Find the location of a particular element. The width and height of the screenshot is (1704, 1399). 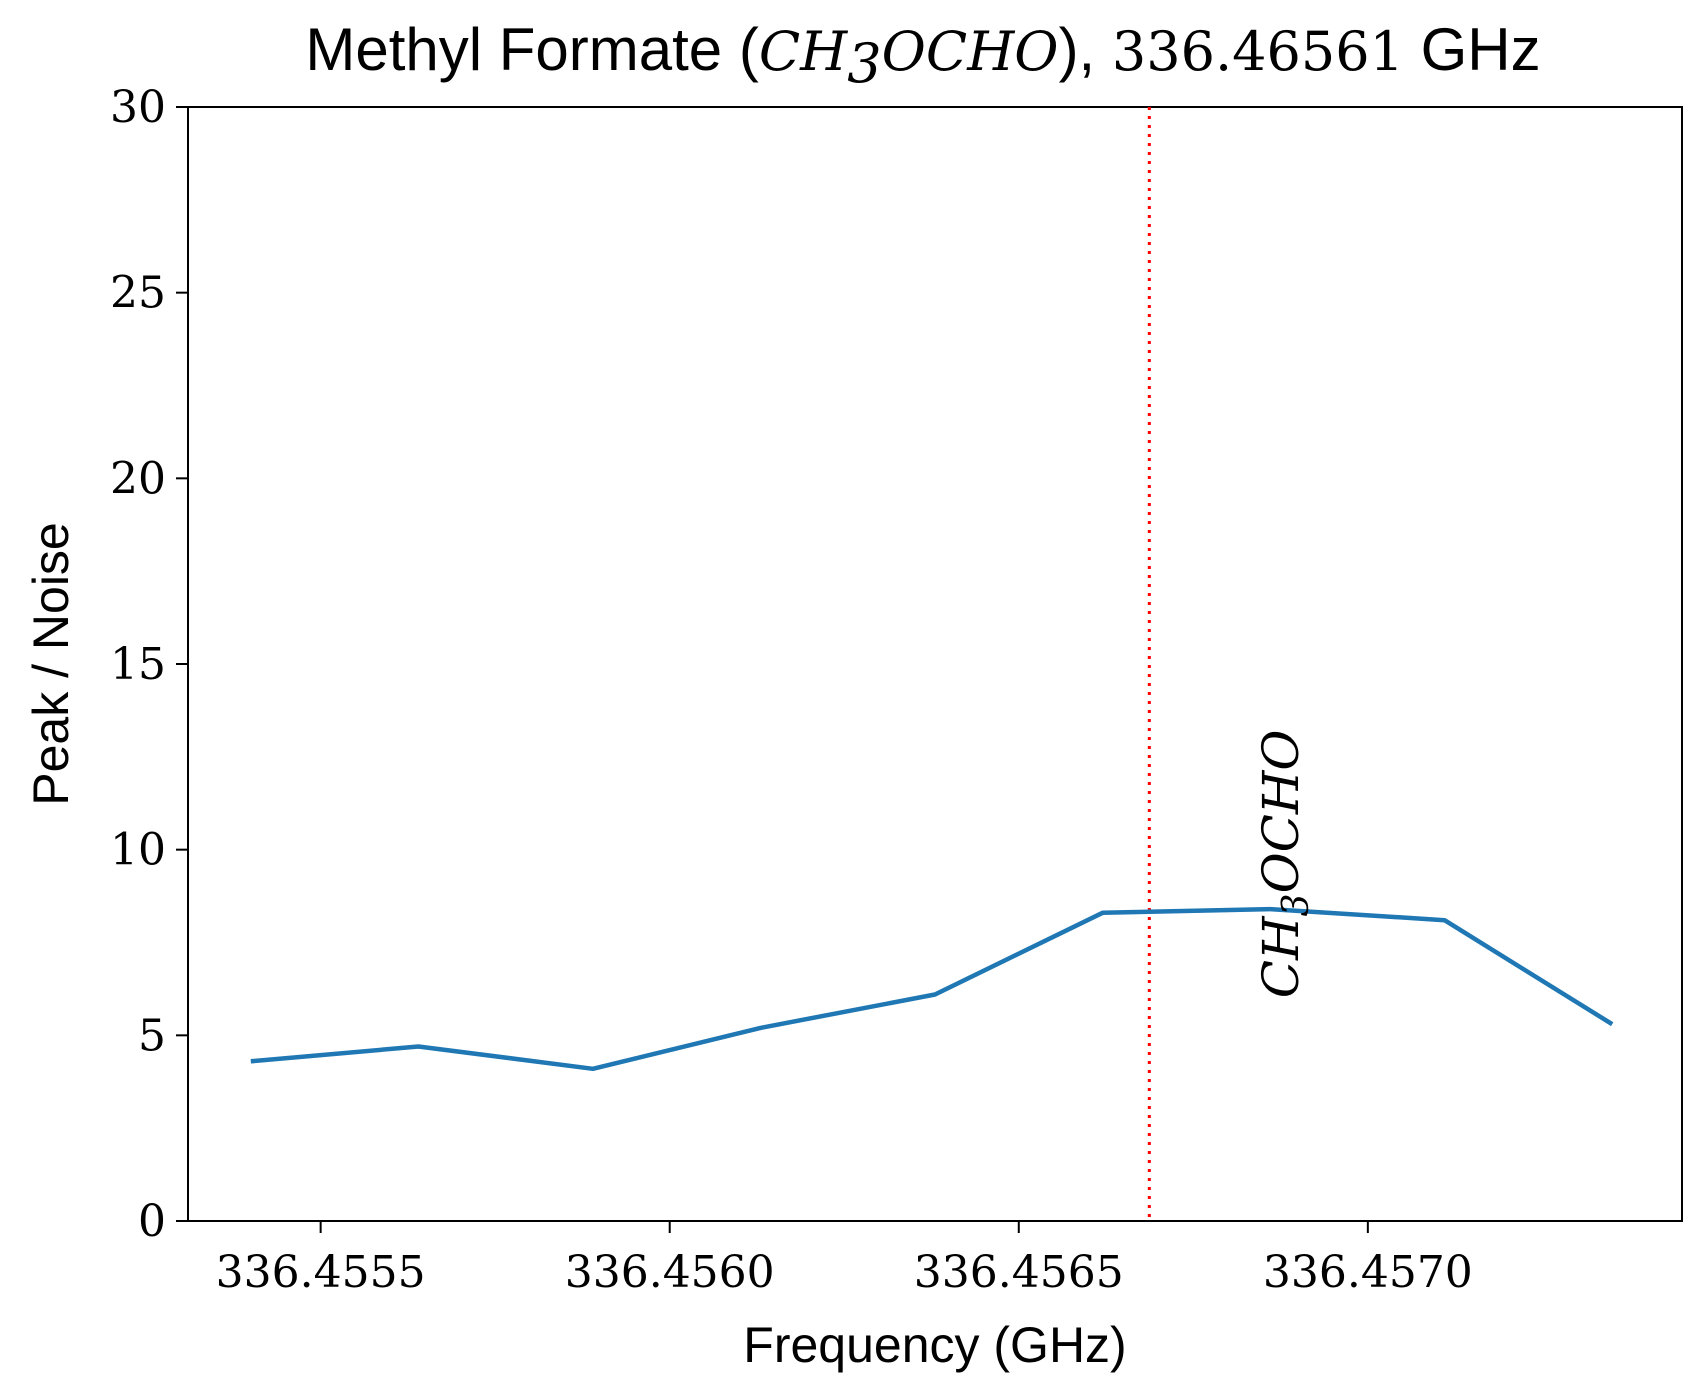

x-tick-label: 336.4570 is located at coordinates (1368, 1272).